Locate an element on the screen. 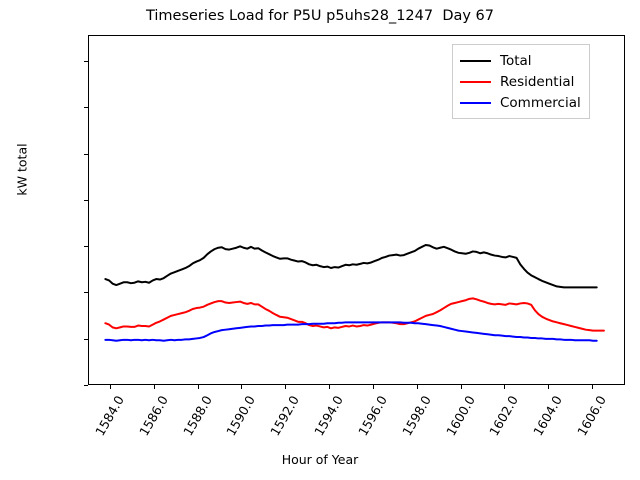  x-tick-label: 1598.0 is located at coordinates (416, 416).